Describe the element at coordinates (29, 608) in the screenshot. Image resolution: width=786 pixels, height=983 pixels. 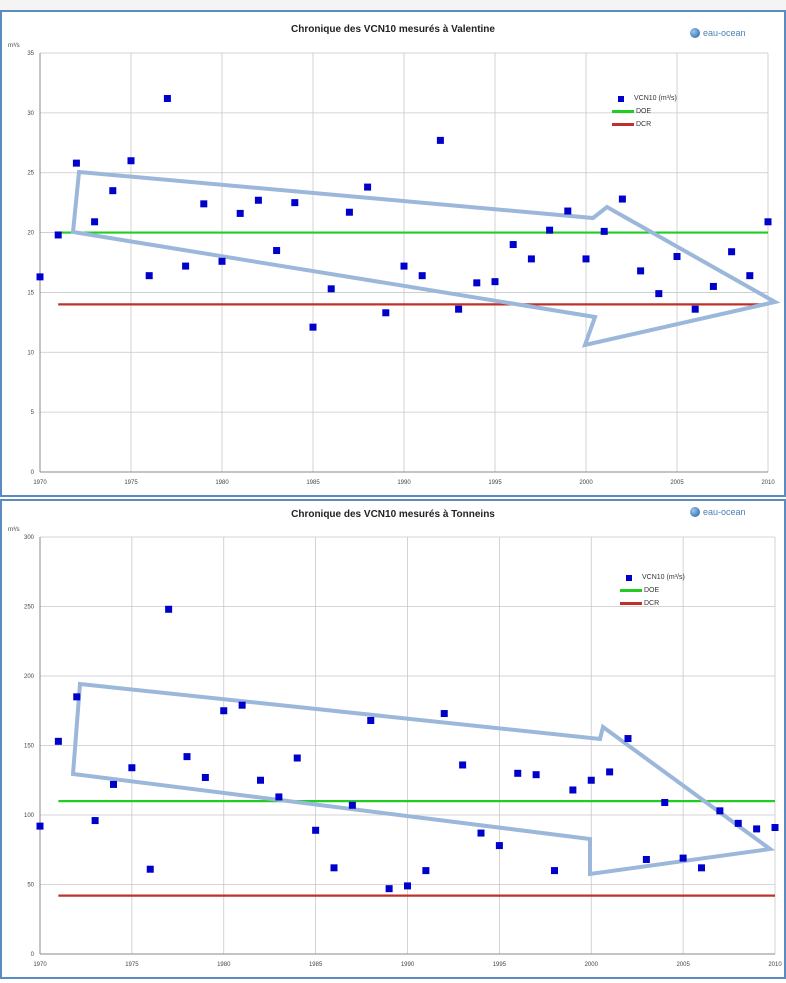
I see `y-tick-label: 250` at that location.